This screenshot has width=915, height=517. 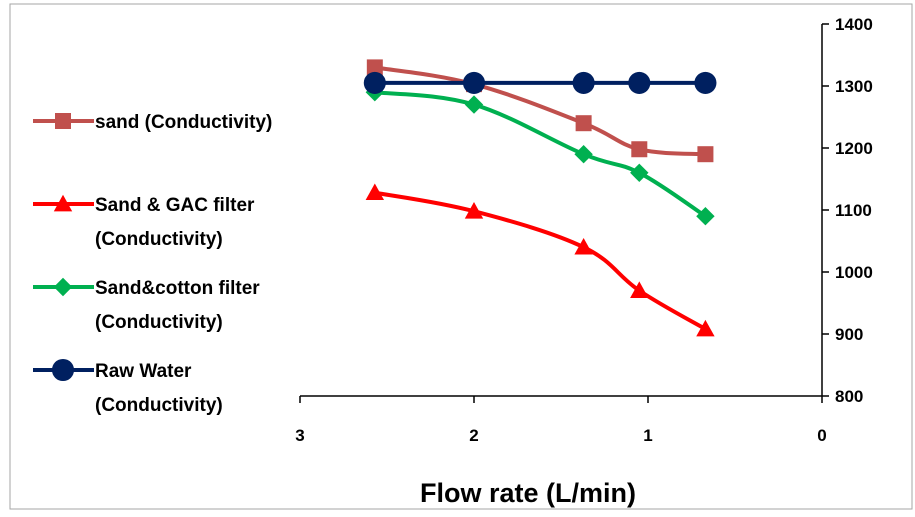 What do you see at coordinates (647, 435) in the screenshot?
I see `x-tick-label: 1` at bounding box center [647, 435].